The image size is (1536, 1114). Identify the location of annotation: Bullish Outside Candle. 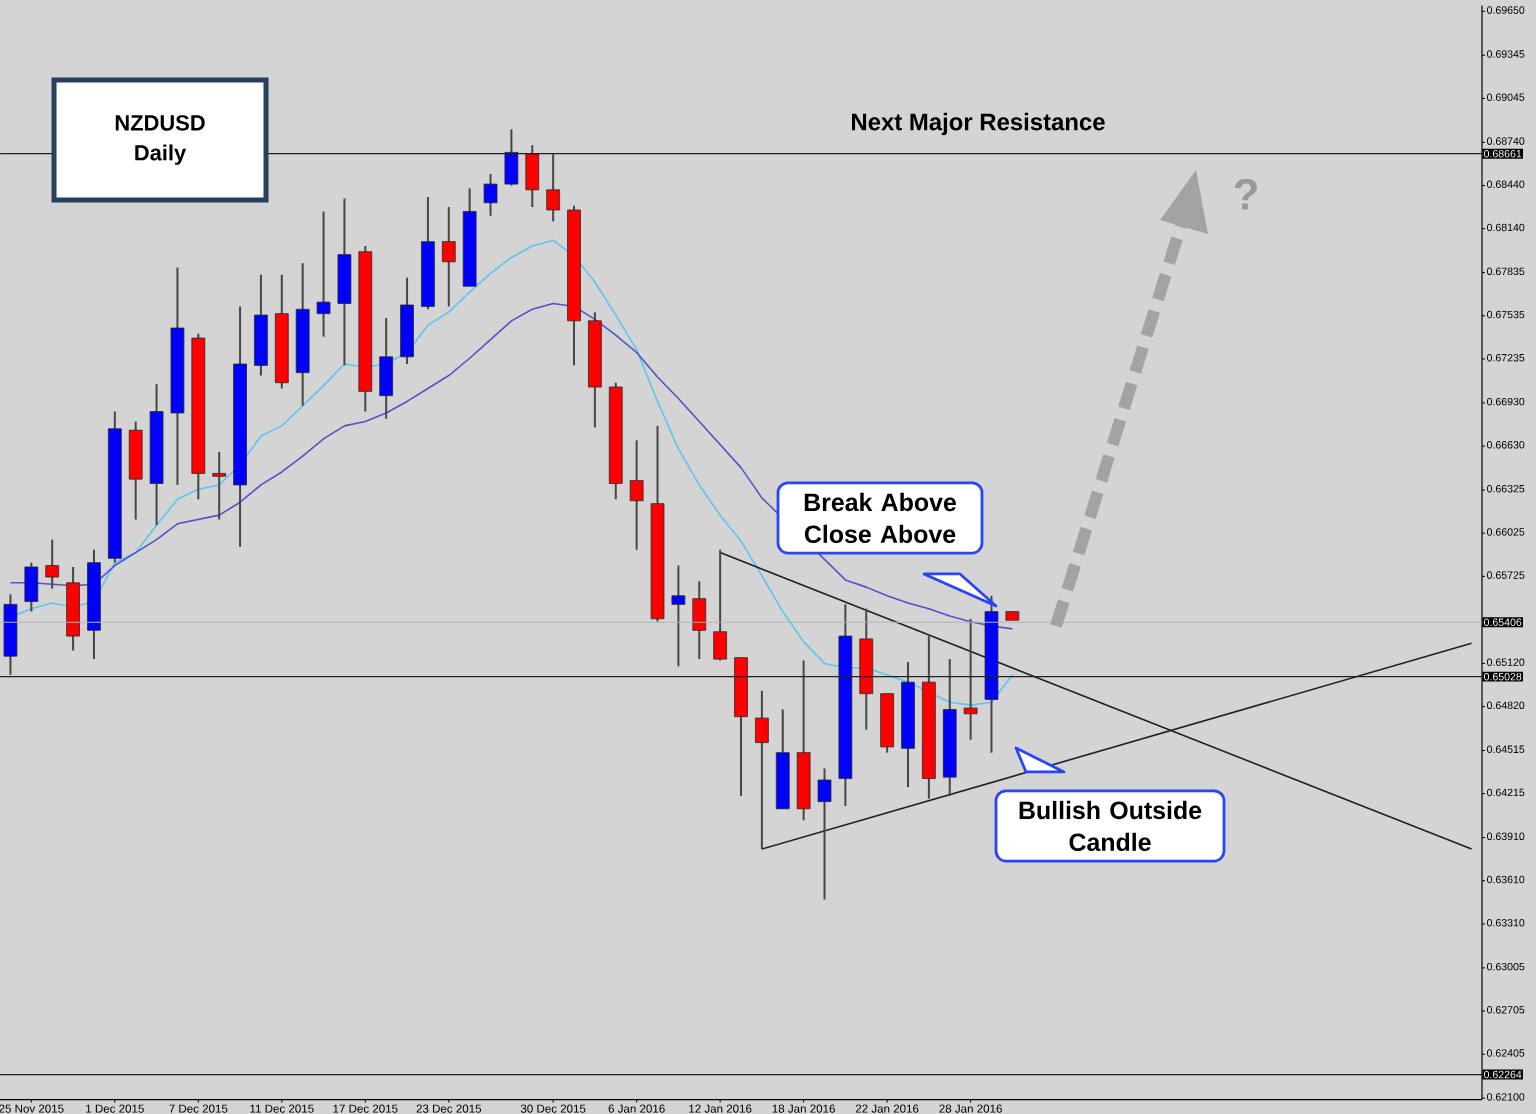
(1110, 826).